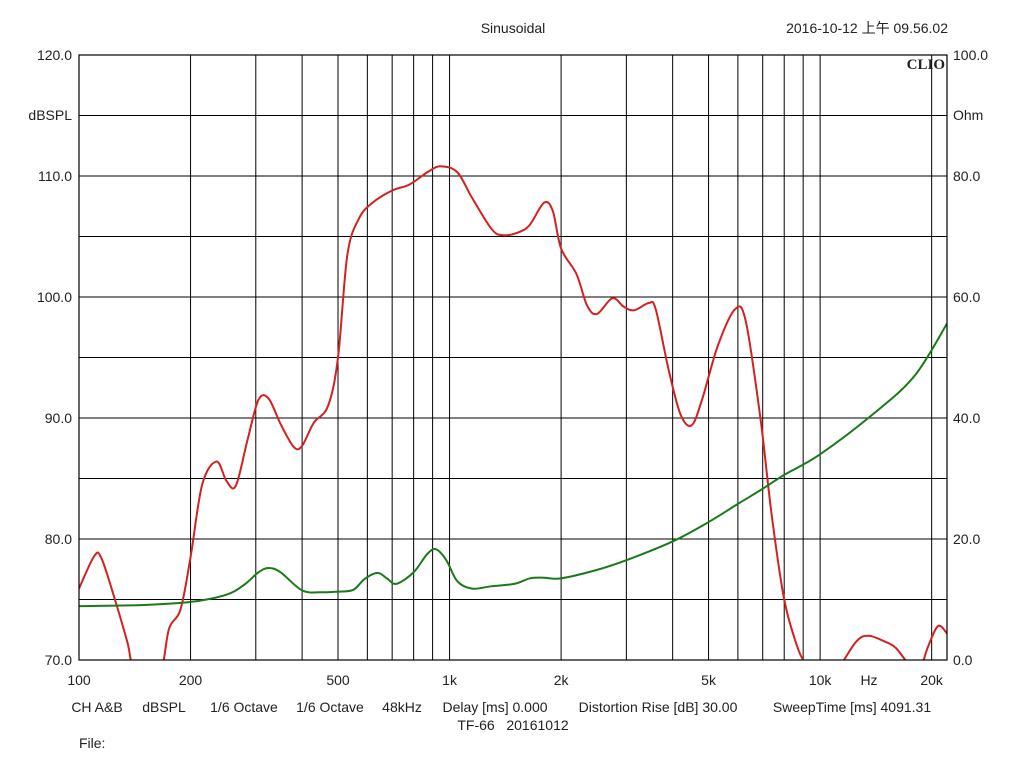 Image resolution: width=1026 pixels, height=770 pixels. What do you see at coordinates (821, 680) in the screenshot?
I see `x-tick-label: 10k` at bounding box center [821, 680].